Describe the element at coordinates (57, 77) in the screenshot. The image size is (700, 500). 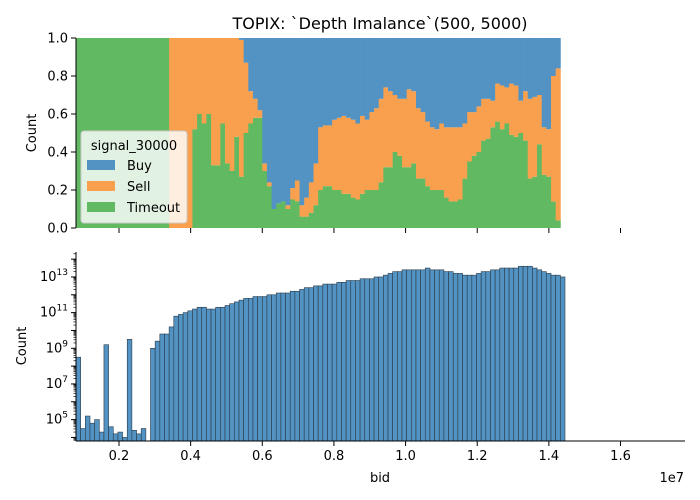
I see `top-y-tick-label: 0.8` at that location.